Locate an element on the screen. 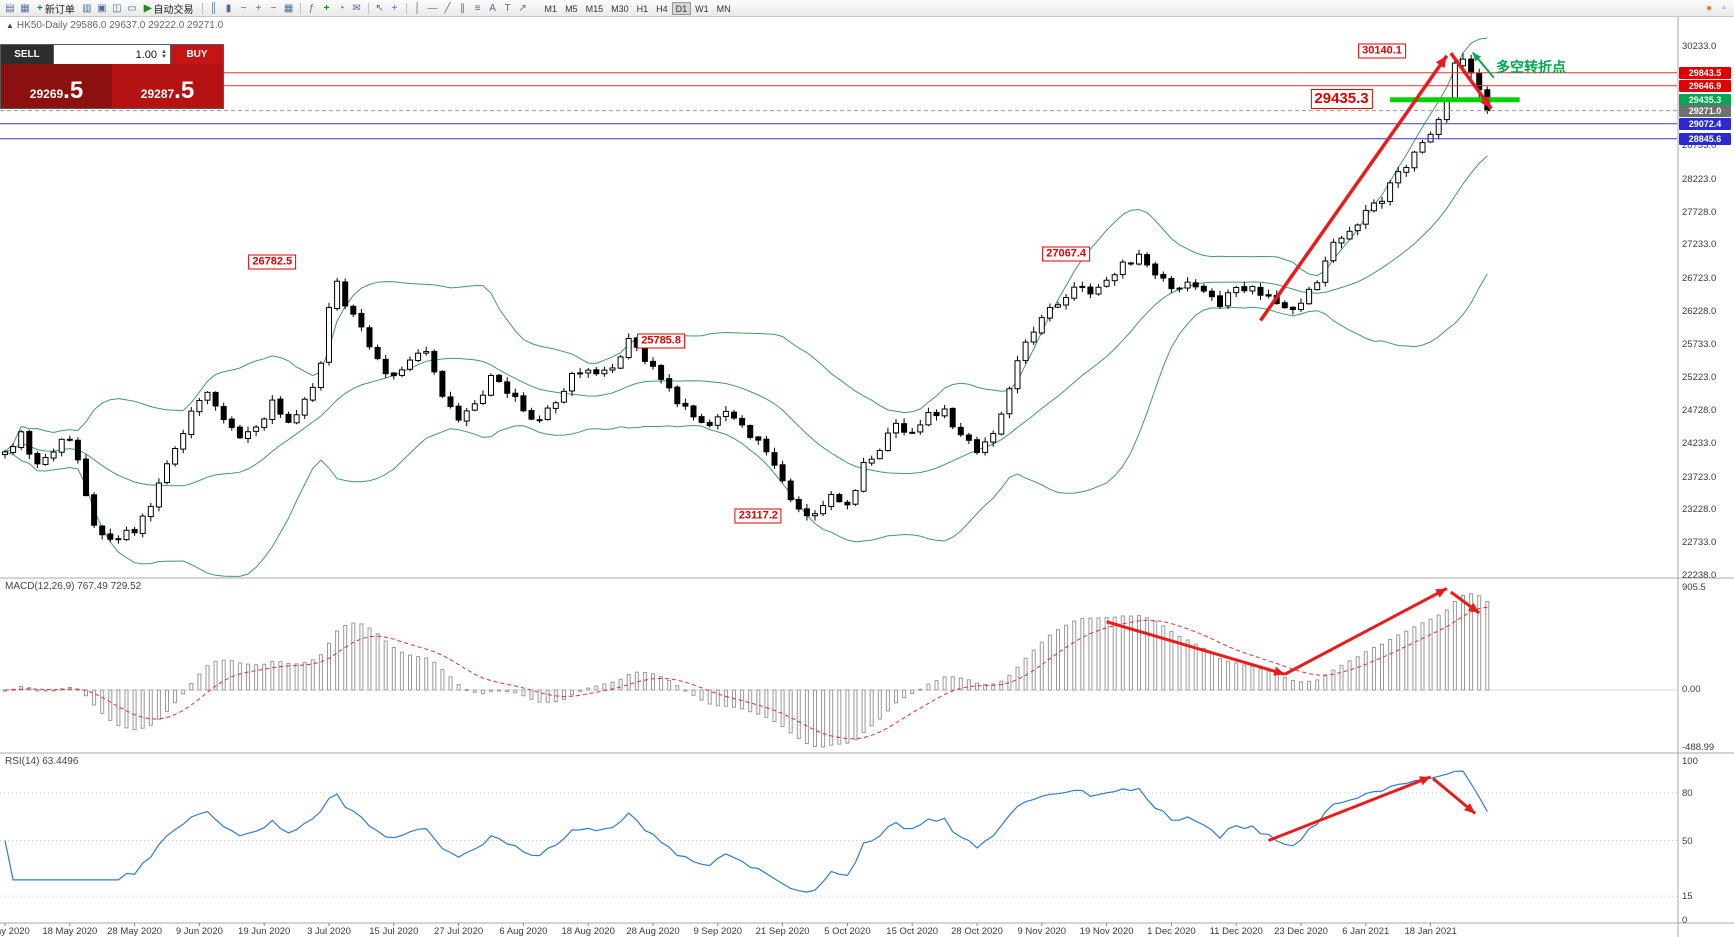  timeframe-w1: W1 is located at coordinates (702, 8).